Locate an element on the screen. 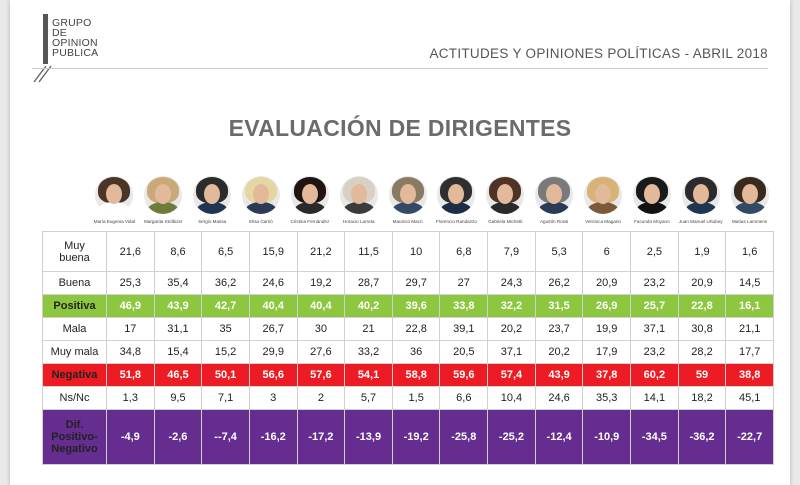  candidate-name: Cristina Fernández is located at coordinates (310, 221).